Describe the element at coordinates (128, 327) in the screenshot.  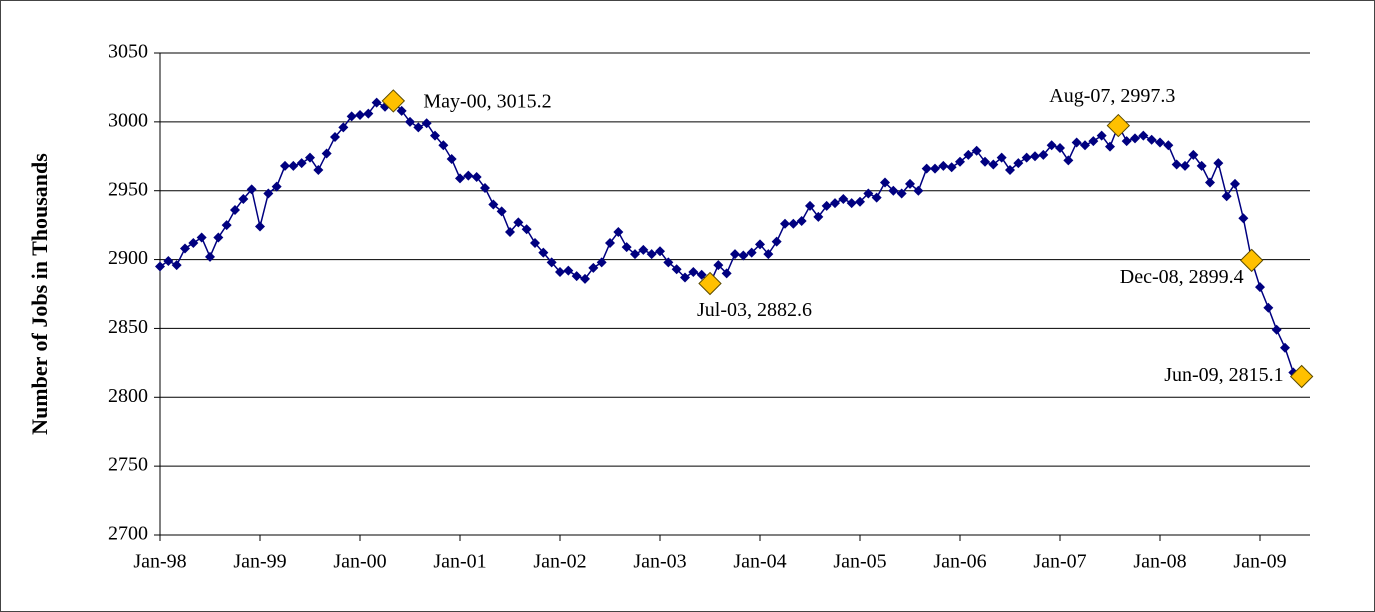
I see `y-tick-label: 2850` at that location.